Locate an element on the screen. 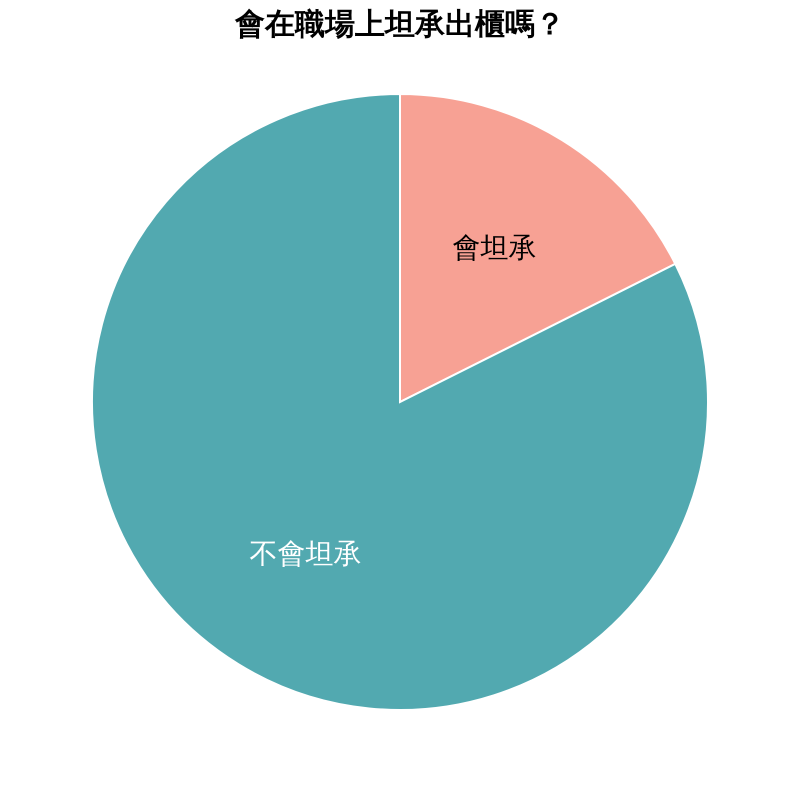 This screenshot has height=800, width=800. slice-label: 會坦承 is located at coordinates (494, 247).